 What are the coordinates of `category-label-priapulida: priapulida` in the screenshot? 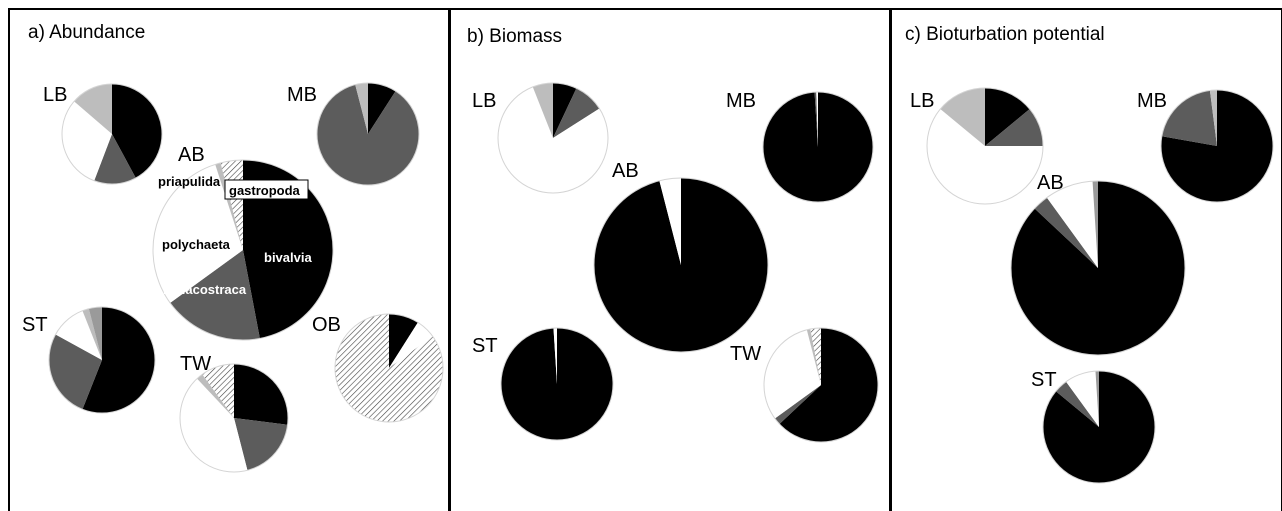 It's located at (189, 181).